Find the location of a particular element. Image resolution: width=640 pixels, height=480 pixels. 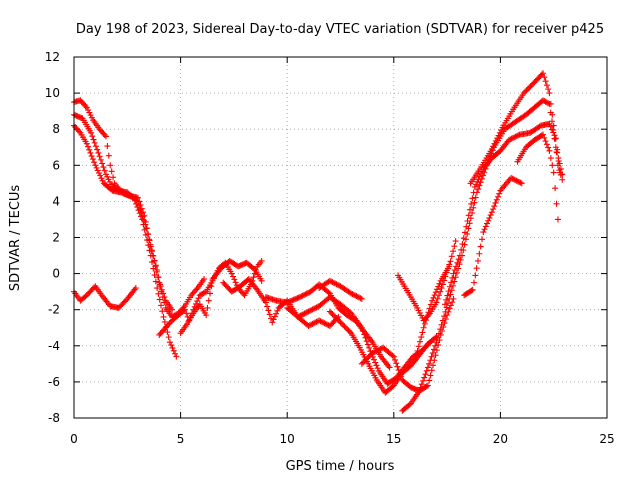

x-tick-label: 5 is located at coordinates (181, 439).